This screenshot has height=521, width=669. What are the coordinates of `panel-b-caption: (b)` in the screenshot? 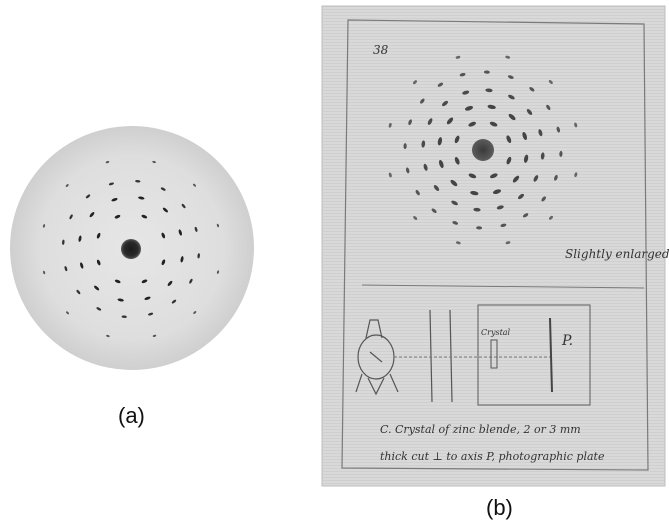 It's located at (499, 507).